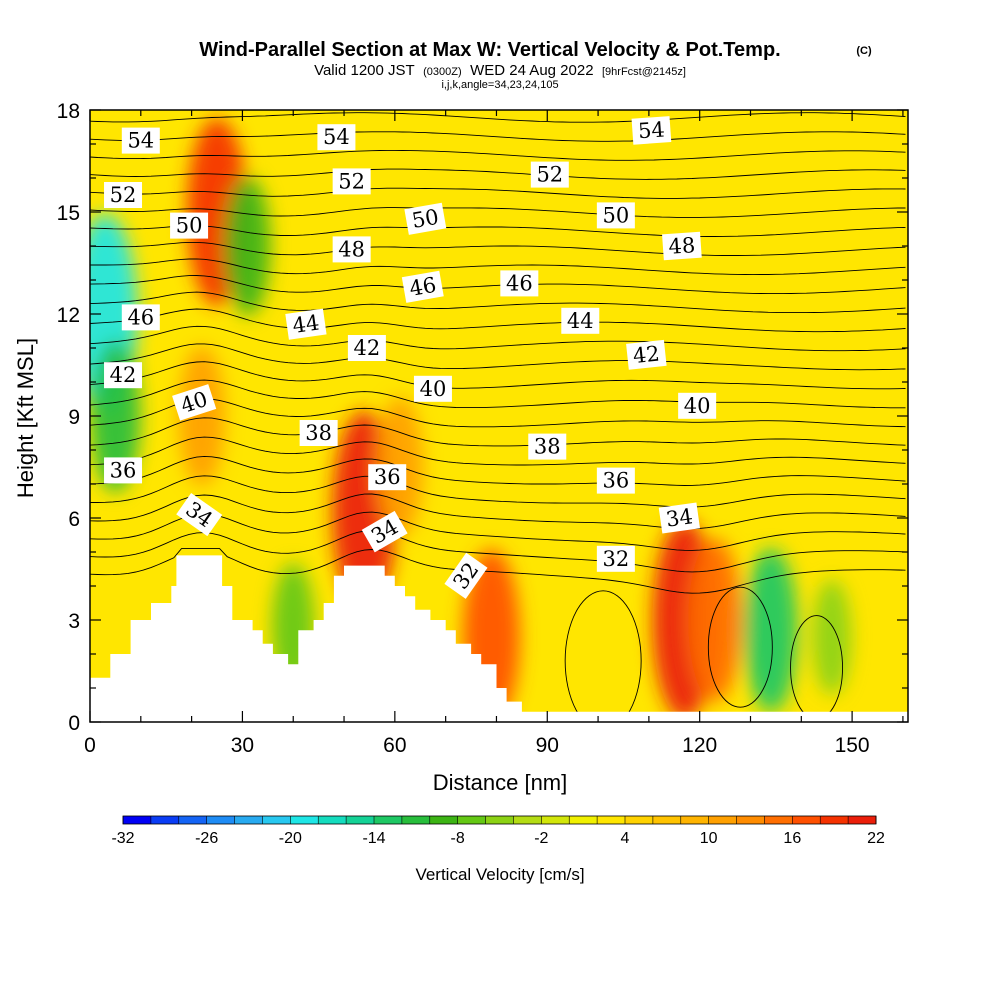 The width and height of the screenshot is (1000, 1000). What do you see at coordinates (122, 838) in the screenshot?
I see `colorbar-tick-label: -32` at bounding box center [122, 838].